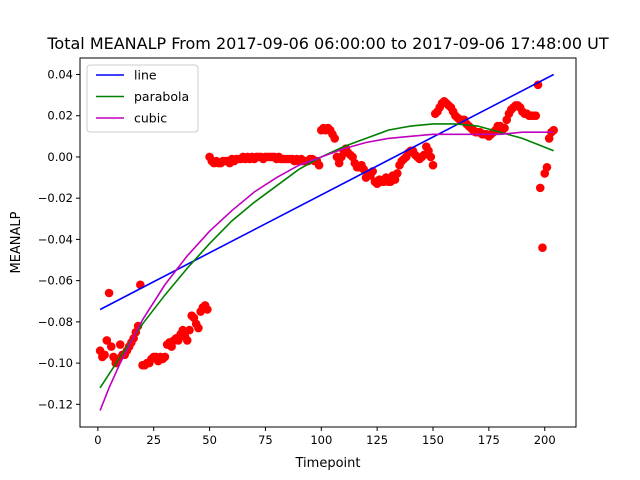  I want to click on x-axis: 0 25 50 75 100 125 150 175 200, so click(325, 437).